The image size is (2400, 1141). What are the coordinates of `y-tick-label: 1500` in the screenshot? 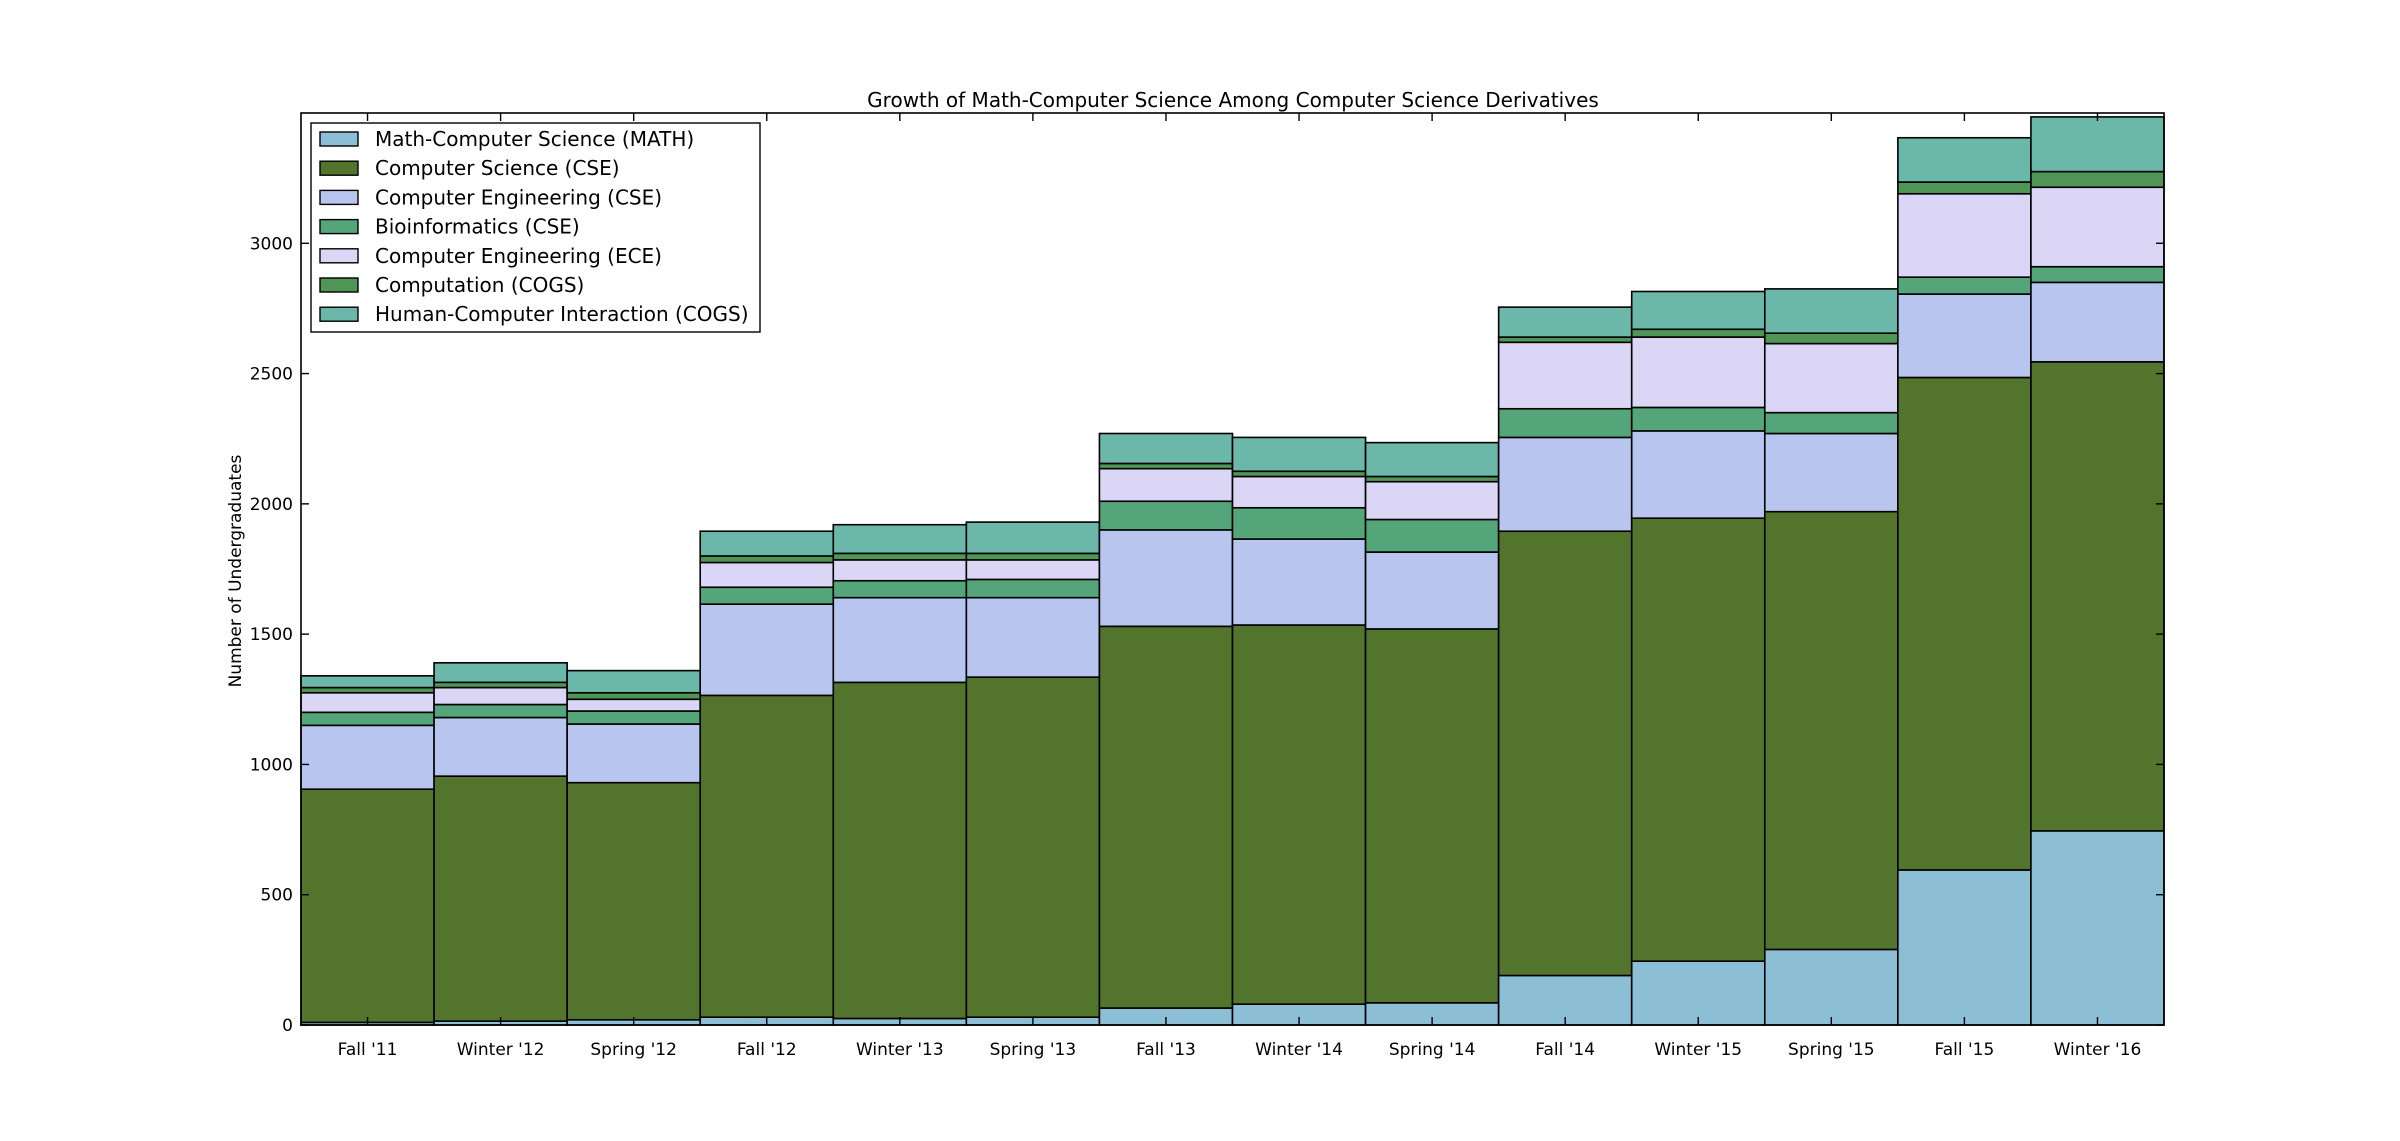 It's located at (271, 635).